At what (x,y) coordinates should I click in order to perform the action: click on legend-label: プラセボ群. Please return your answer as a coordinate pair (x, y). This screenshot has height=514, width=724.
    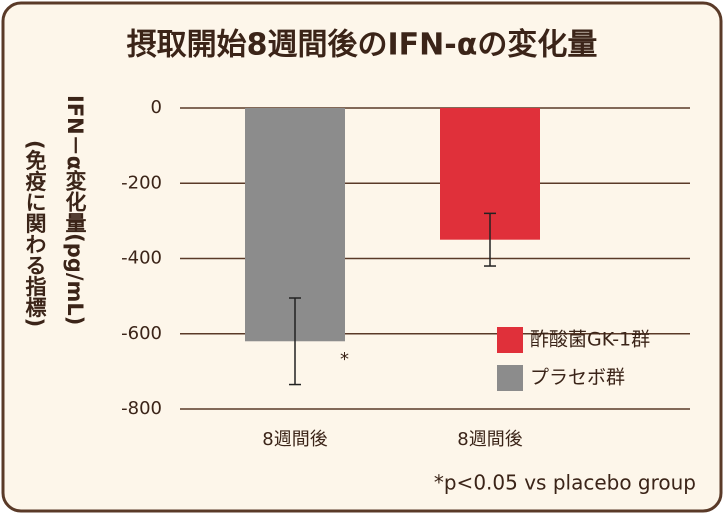
    Looking at the image, I should click on (577, 378).